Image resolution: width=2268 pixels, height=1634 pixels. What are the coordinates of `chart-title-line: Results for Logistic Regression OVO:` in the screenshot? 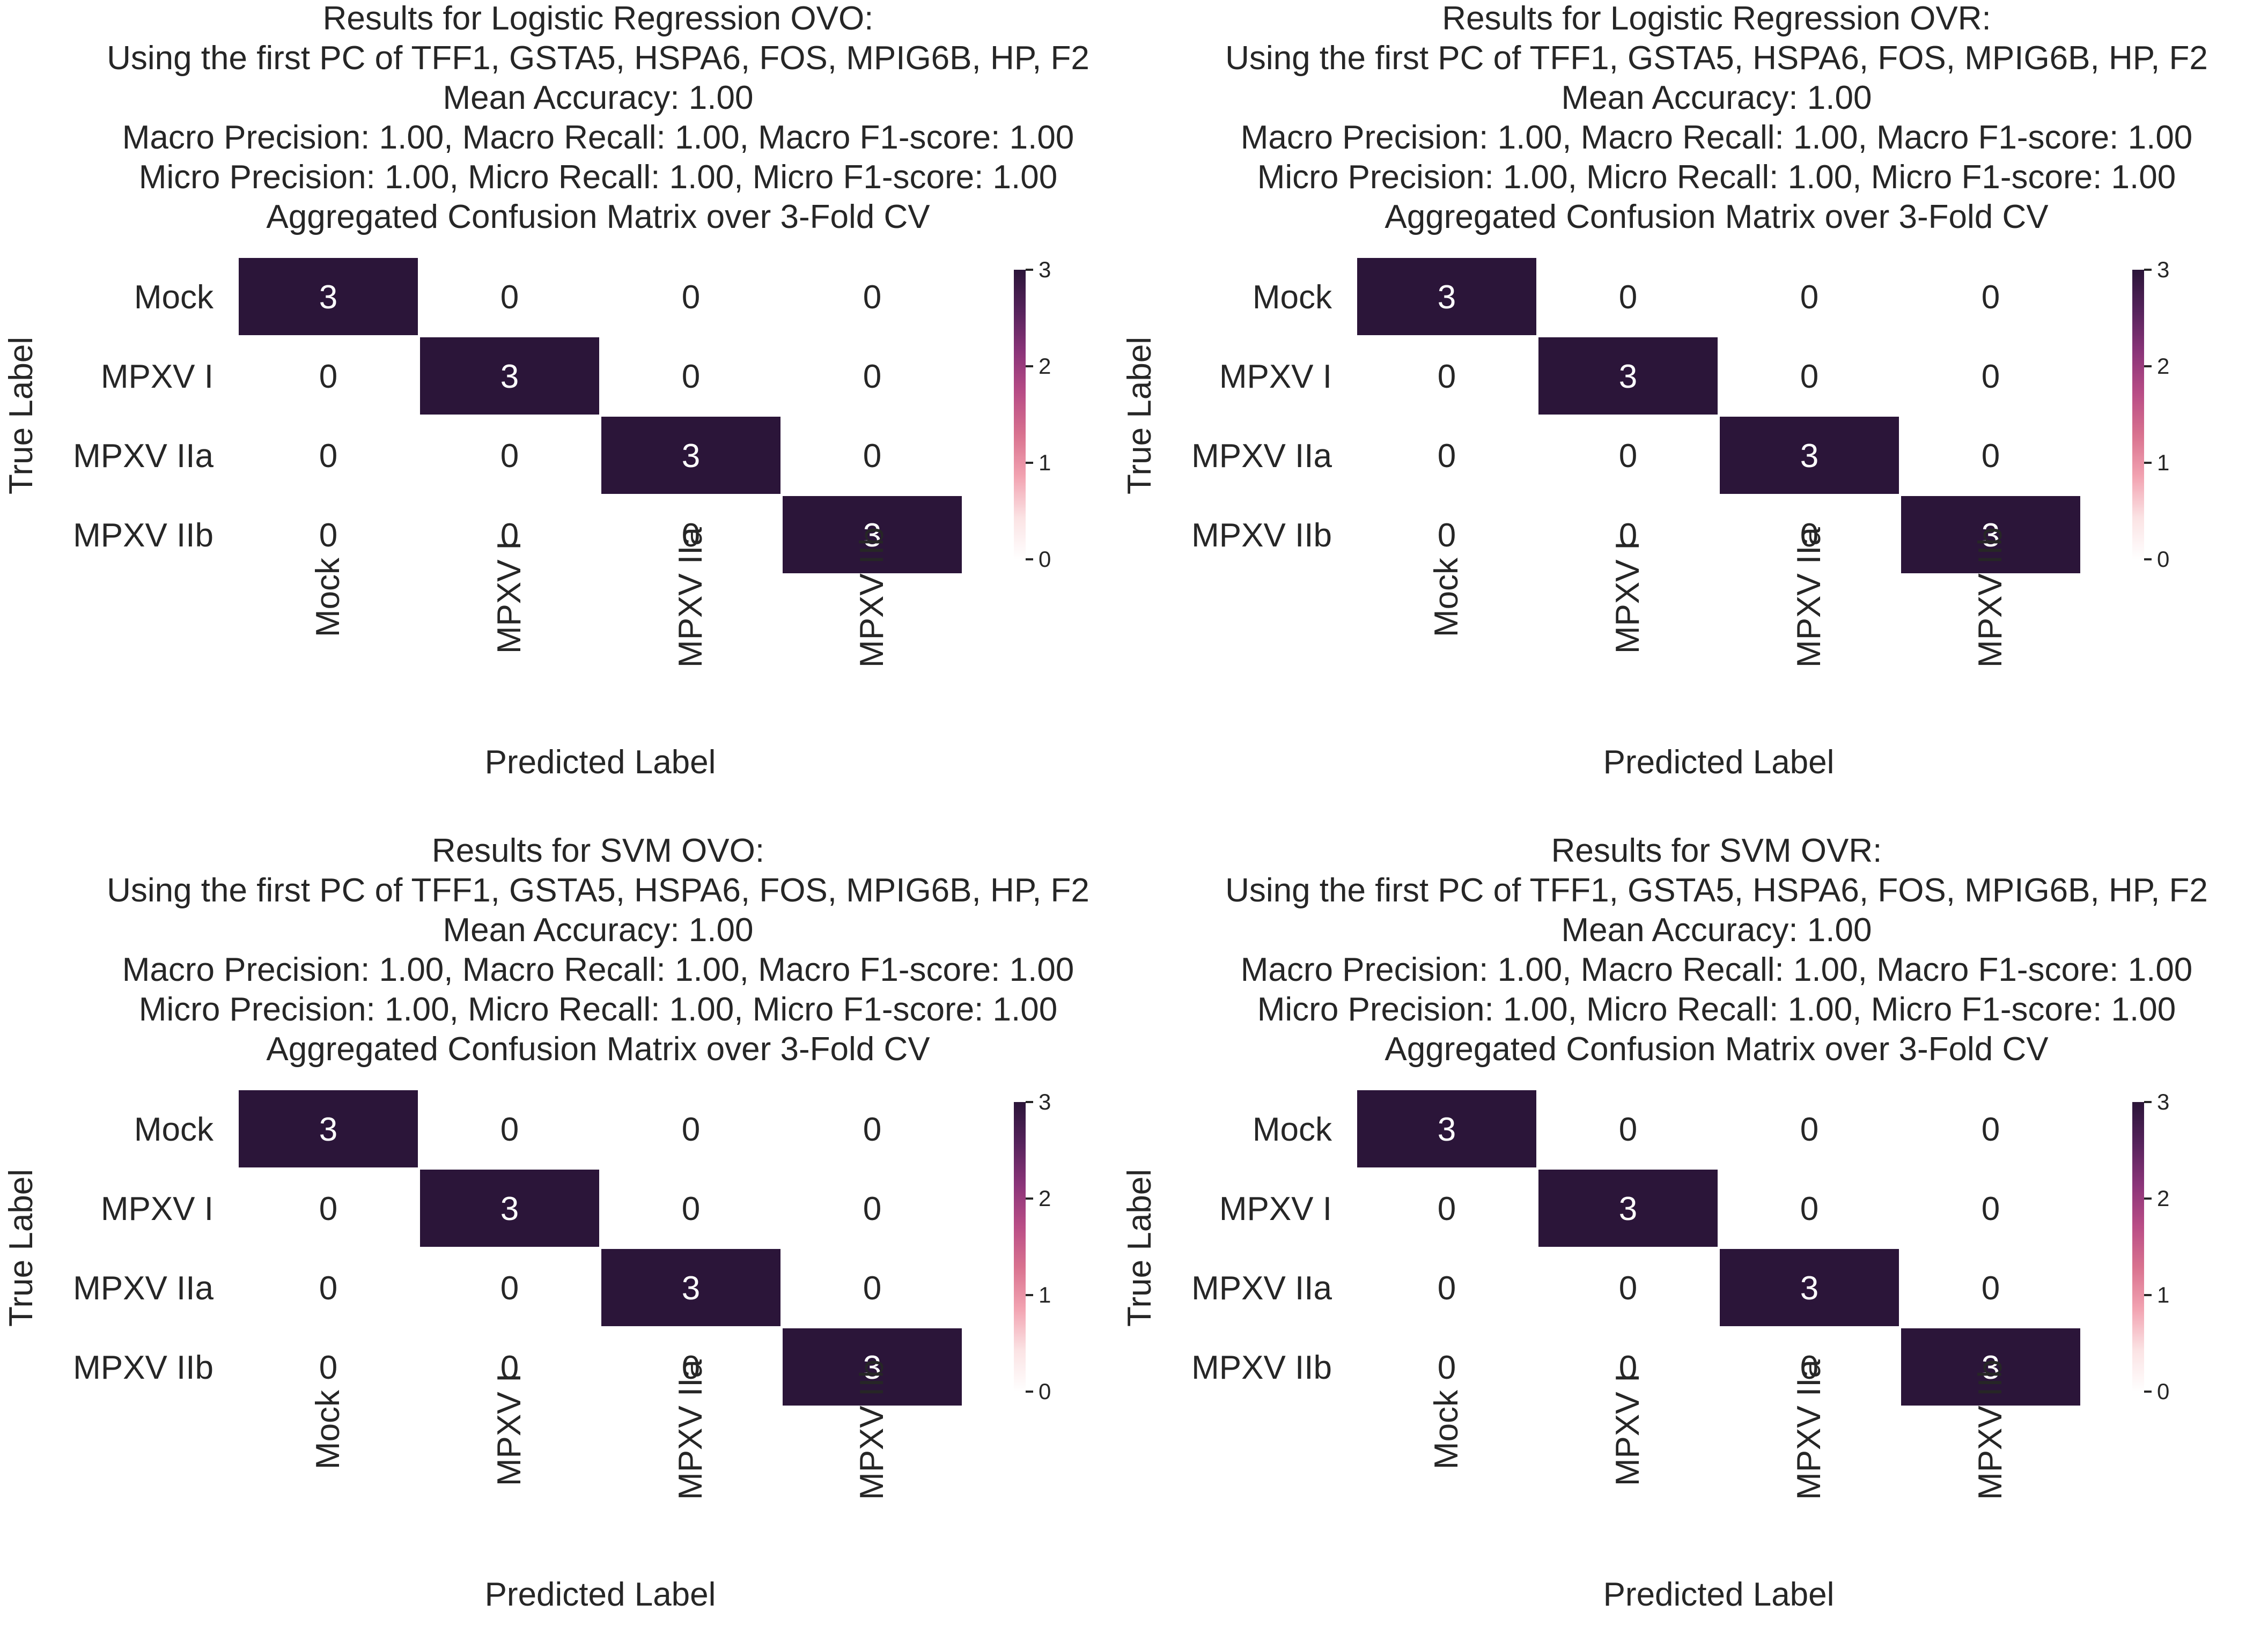 It's located at (598, 18).